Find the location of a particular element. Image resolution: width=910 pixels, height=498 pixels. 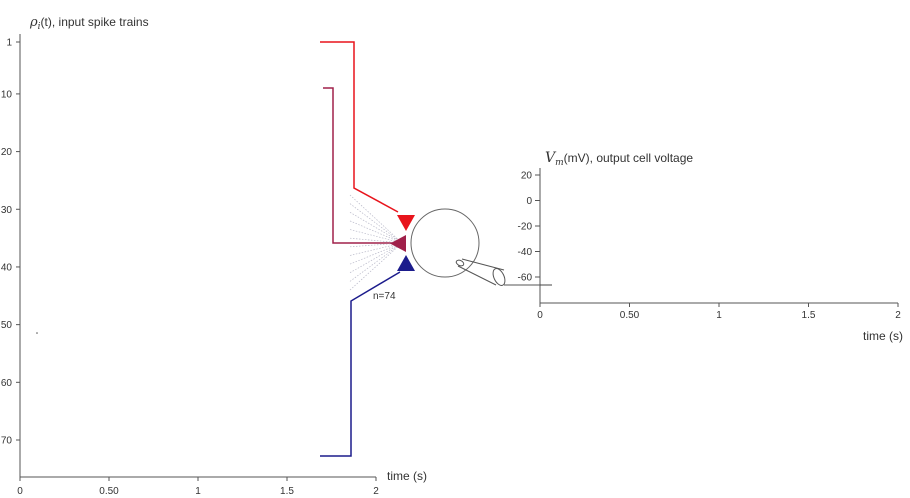

inhibitory-synapse-icon is located at coordinates (406, 263).